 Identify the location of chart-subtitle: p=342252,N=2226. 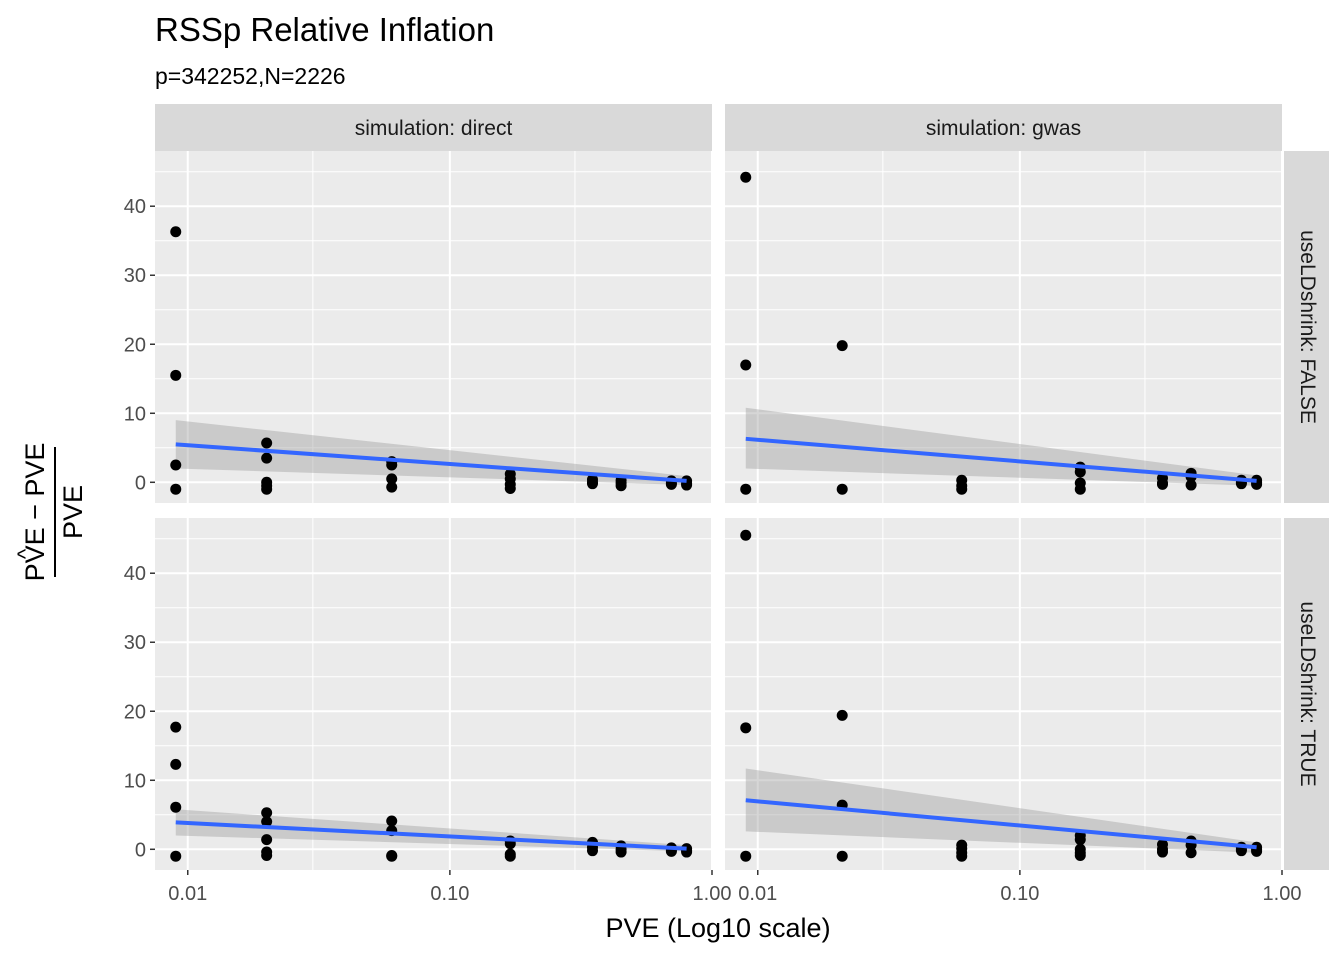
(250, 76).